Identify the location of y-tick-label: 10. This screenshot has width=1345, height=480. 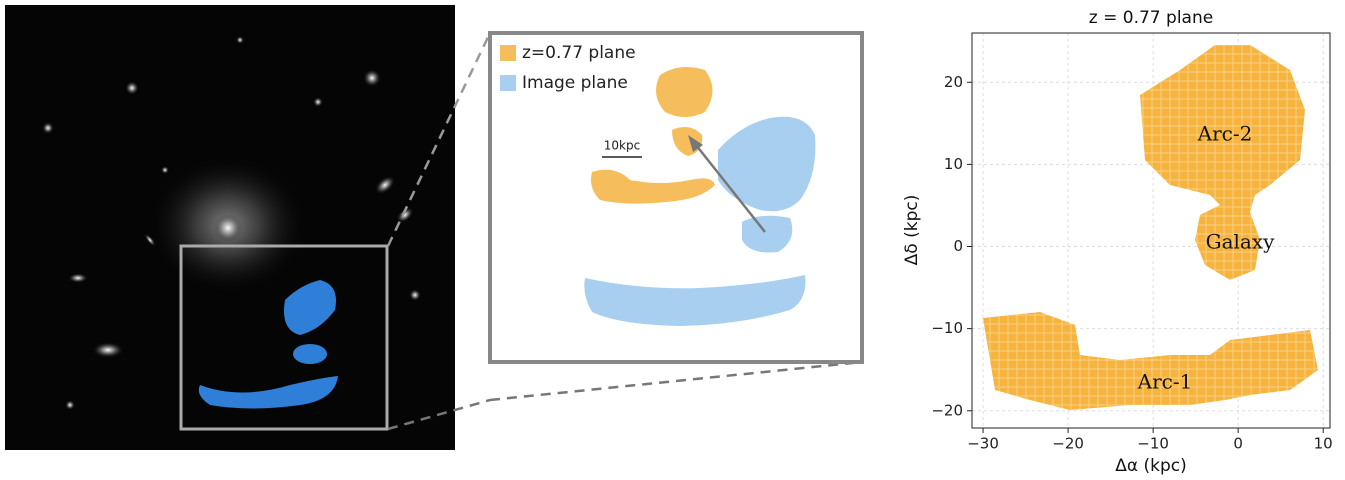
(953, 164).